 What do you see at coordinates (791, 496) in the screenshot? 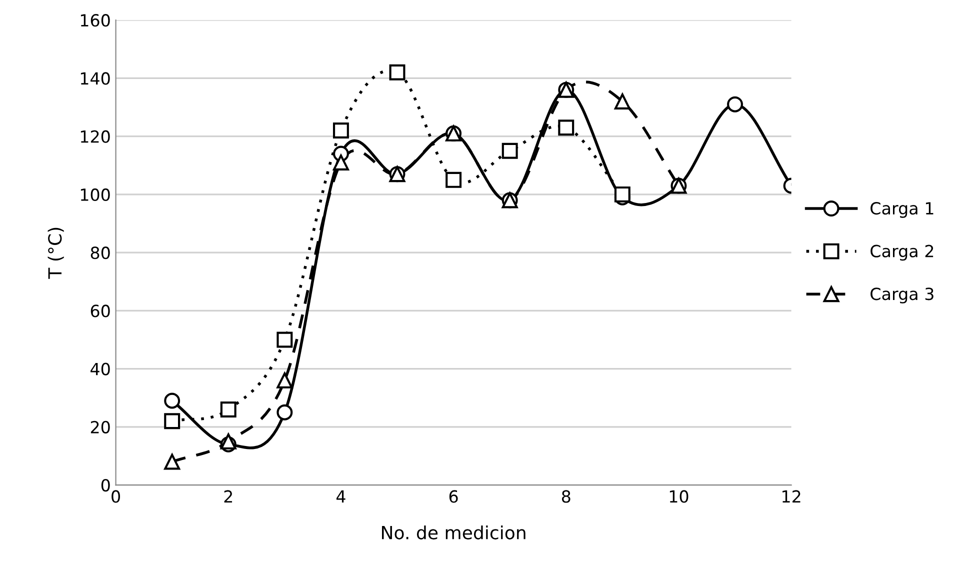
I see `x-tick-label: 12` at bounding box center [791, 496].